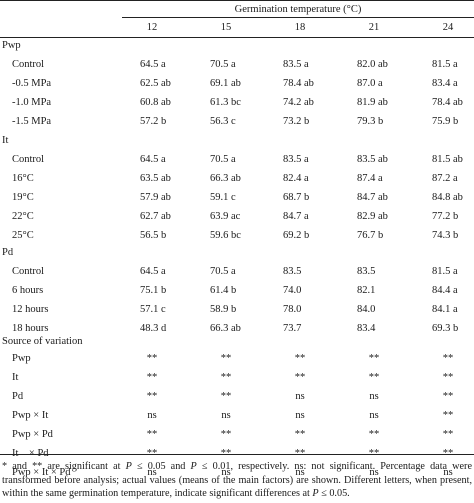  What do you see at coordinates (370, 236) in the screenshot?
I see `table-cell: 76.7 b` at bounding box center [370, 236].